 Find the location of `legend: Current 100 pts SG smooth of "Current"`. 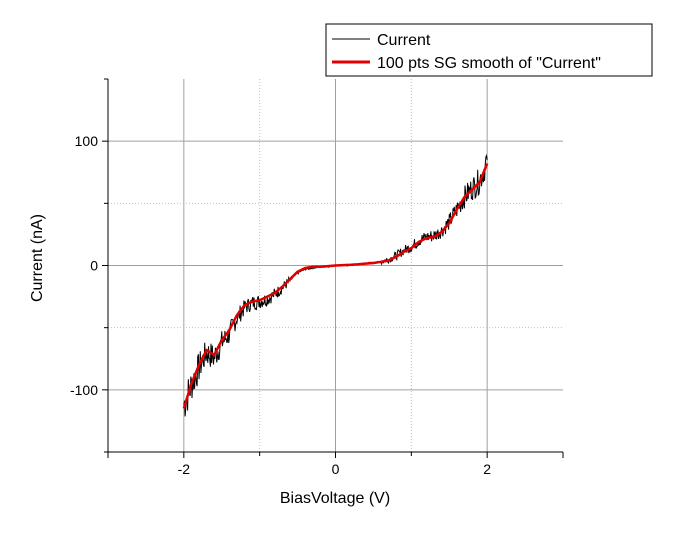

legend: Current 100 pts SG smooth of "Current" is located at coordinates (489, 50).